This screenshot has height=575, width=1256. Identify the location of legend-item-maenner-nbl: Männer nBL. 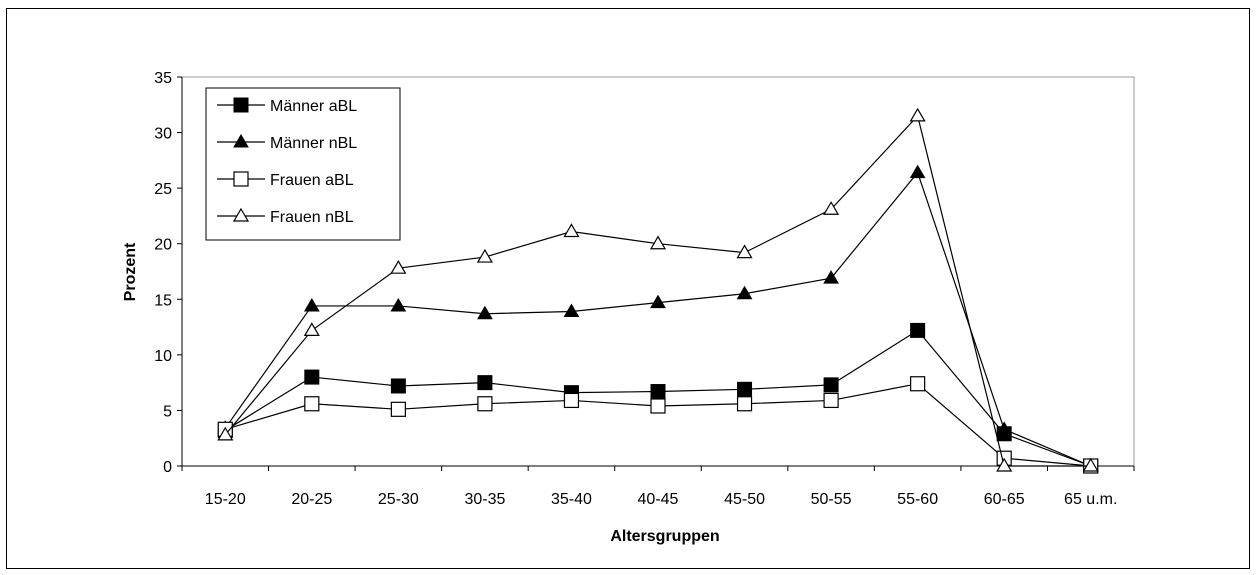
(287, 143).